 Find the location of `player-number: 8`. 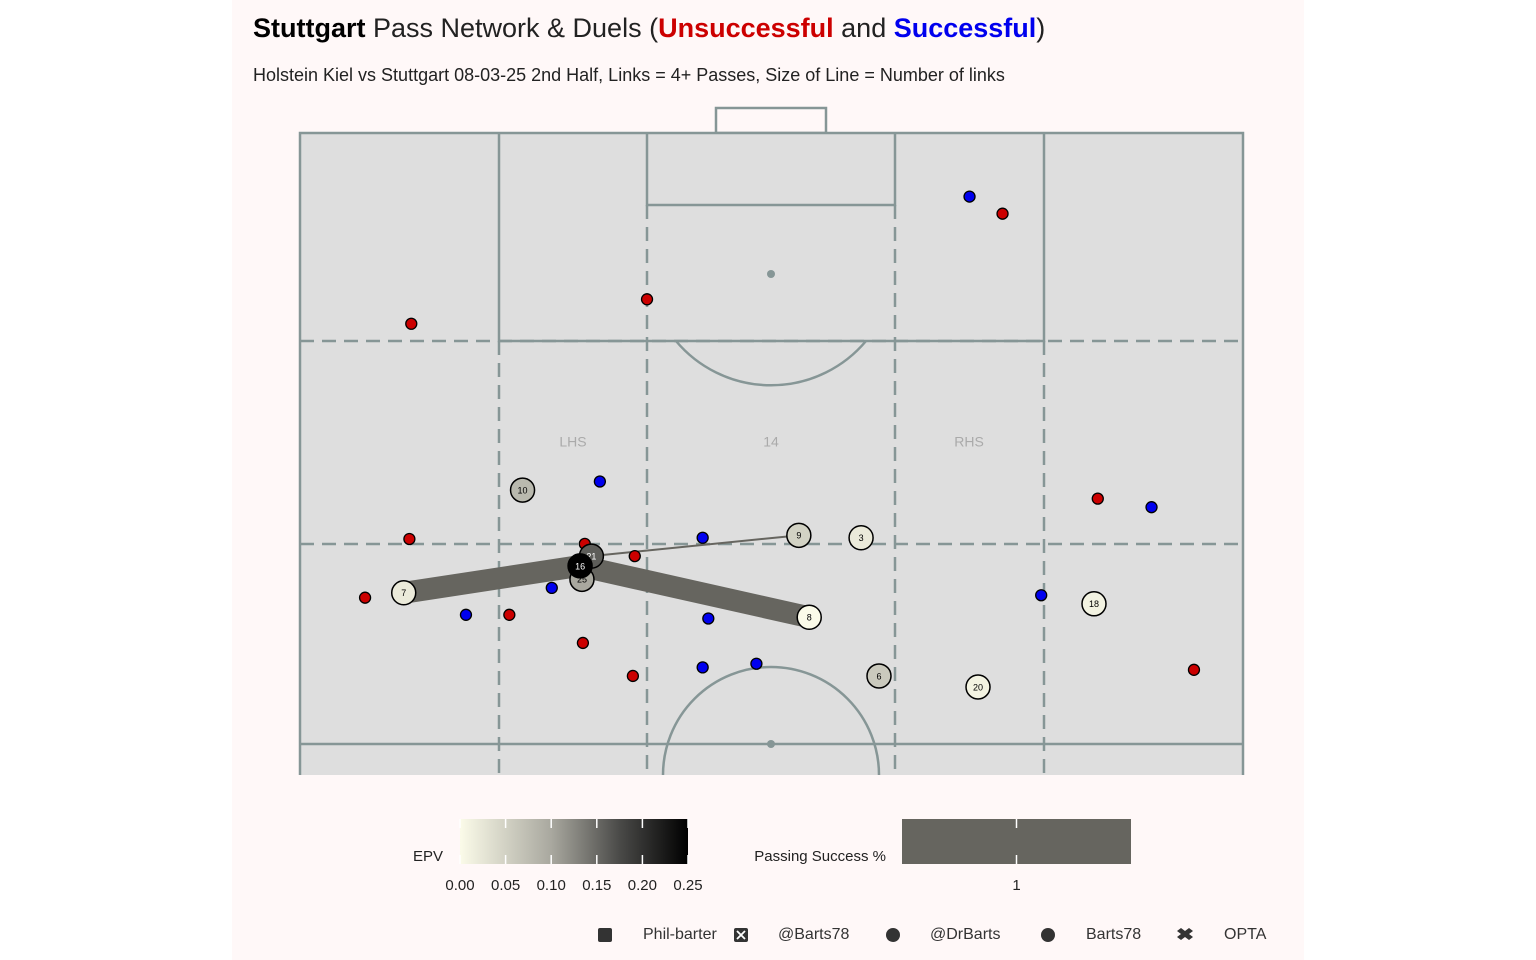

player-number: 8 is located at coordinates (809, 618).